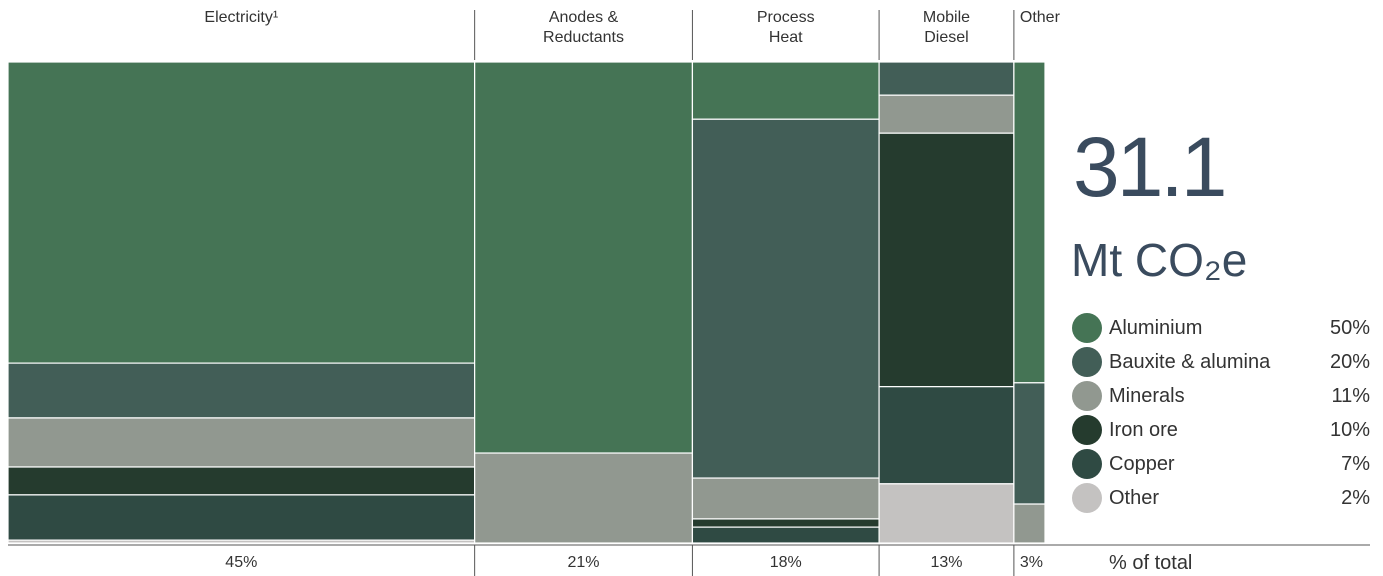  I want to click on legend-label: Iron ore, so click(1143, 430).